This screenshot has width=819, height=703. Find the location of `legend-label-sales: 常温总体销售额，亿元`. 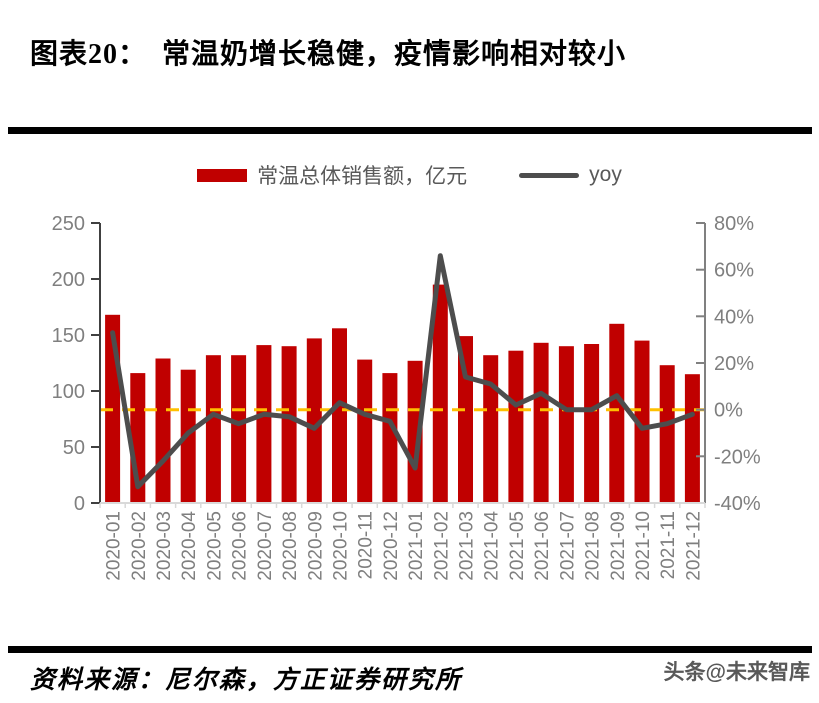

legend-label-sales: 常温总体销售额，亿元 is located at coordinates (362, 176).